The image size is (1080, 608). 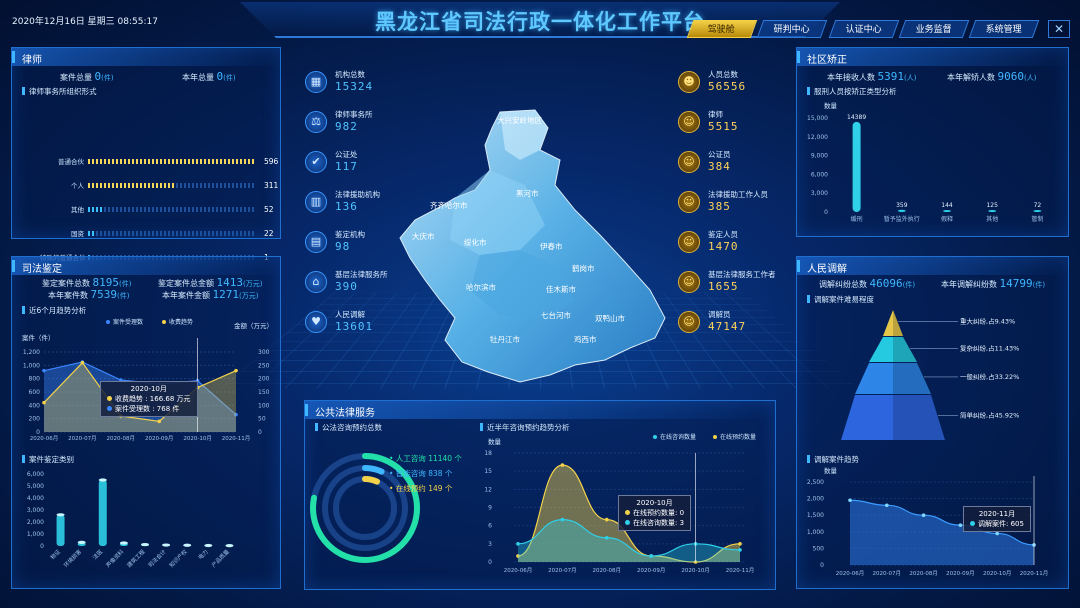 I want to click on y-tick: 2,000, so click(x=35, y=522).